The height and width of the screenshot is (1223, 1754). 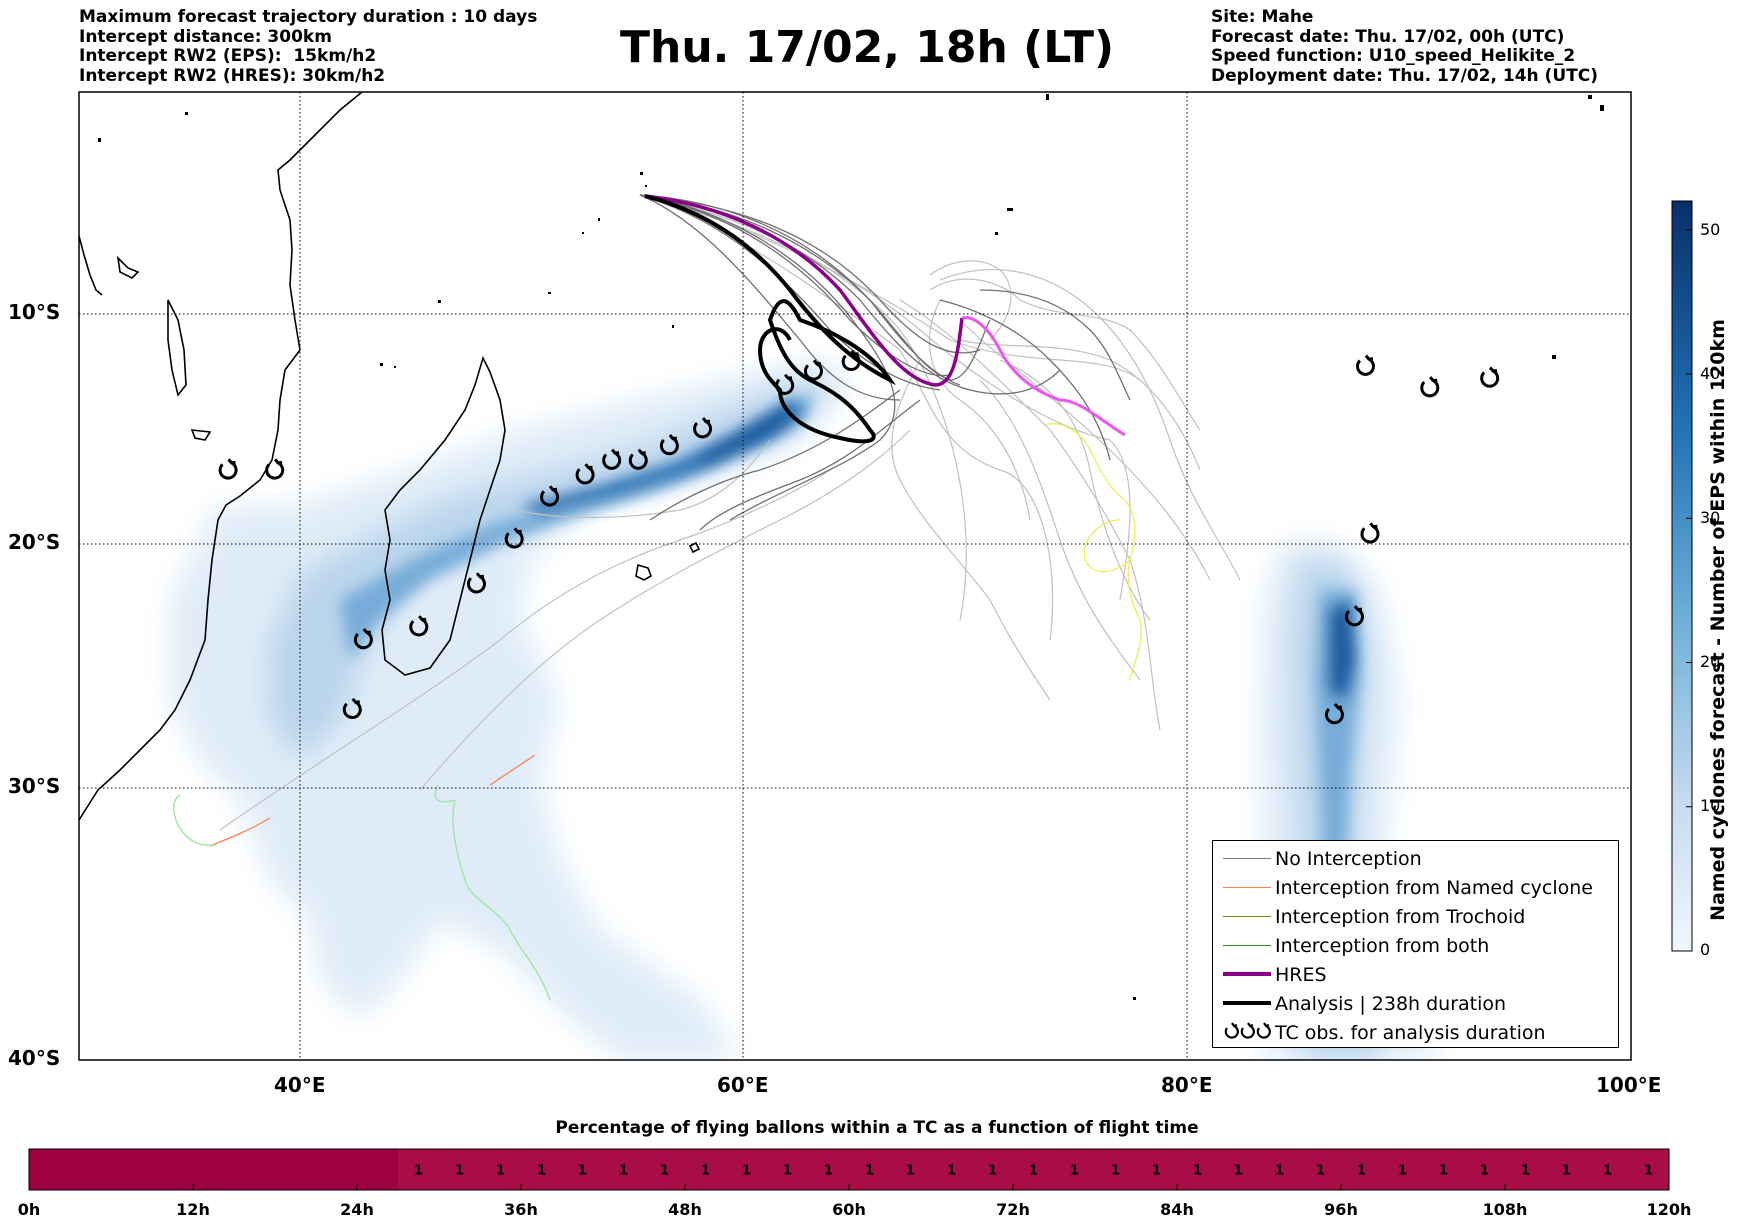 I want to click on hres-trajectory, so click(x=804, y=290).